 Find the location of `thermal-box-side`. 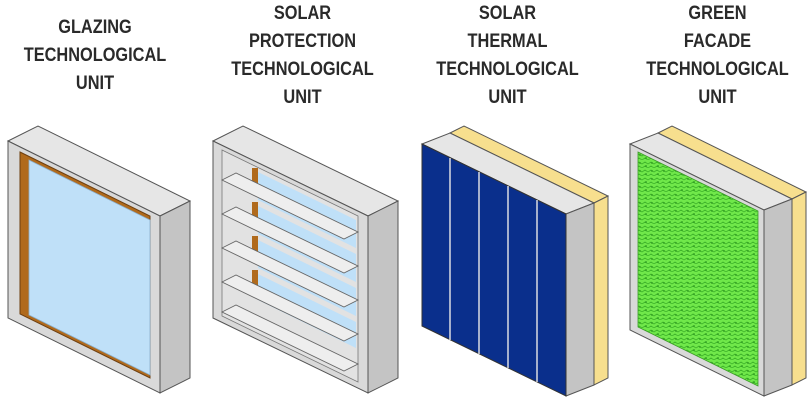

thermal-box-side is located at coordinates (580, 299).